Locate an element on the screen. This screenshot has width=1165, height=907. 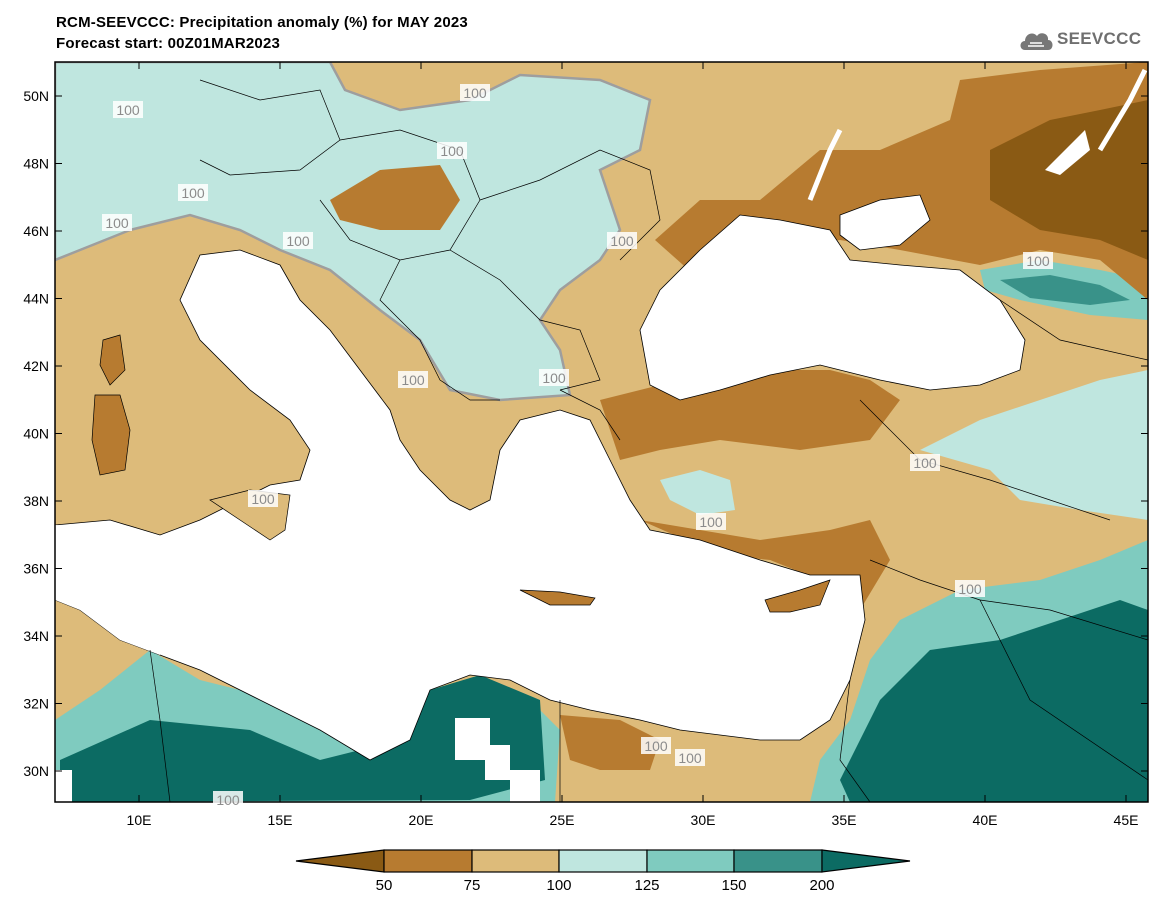
lon-tick-label: 45E is located at coordinates (1126, 820).